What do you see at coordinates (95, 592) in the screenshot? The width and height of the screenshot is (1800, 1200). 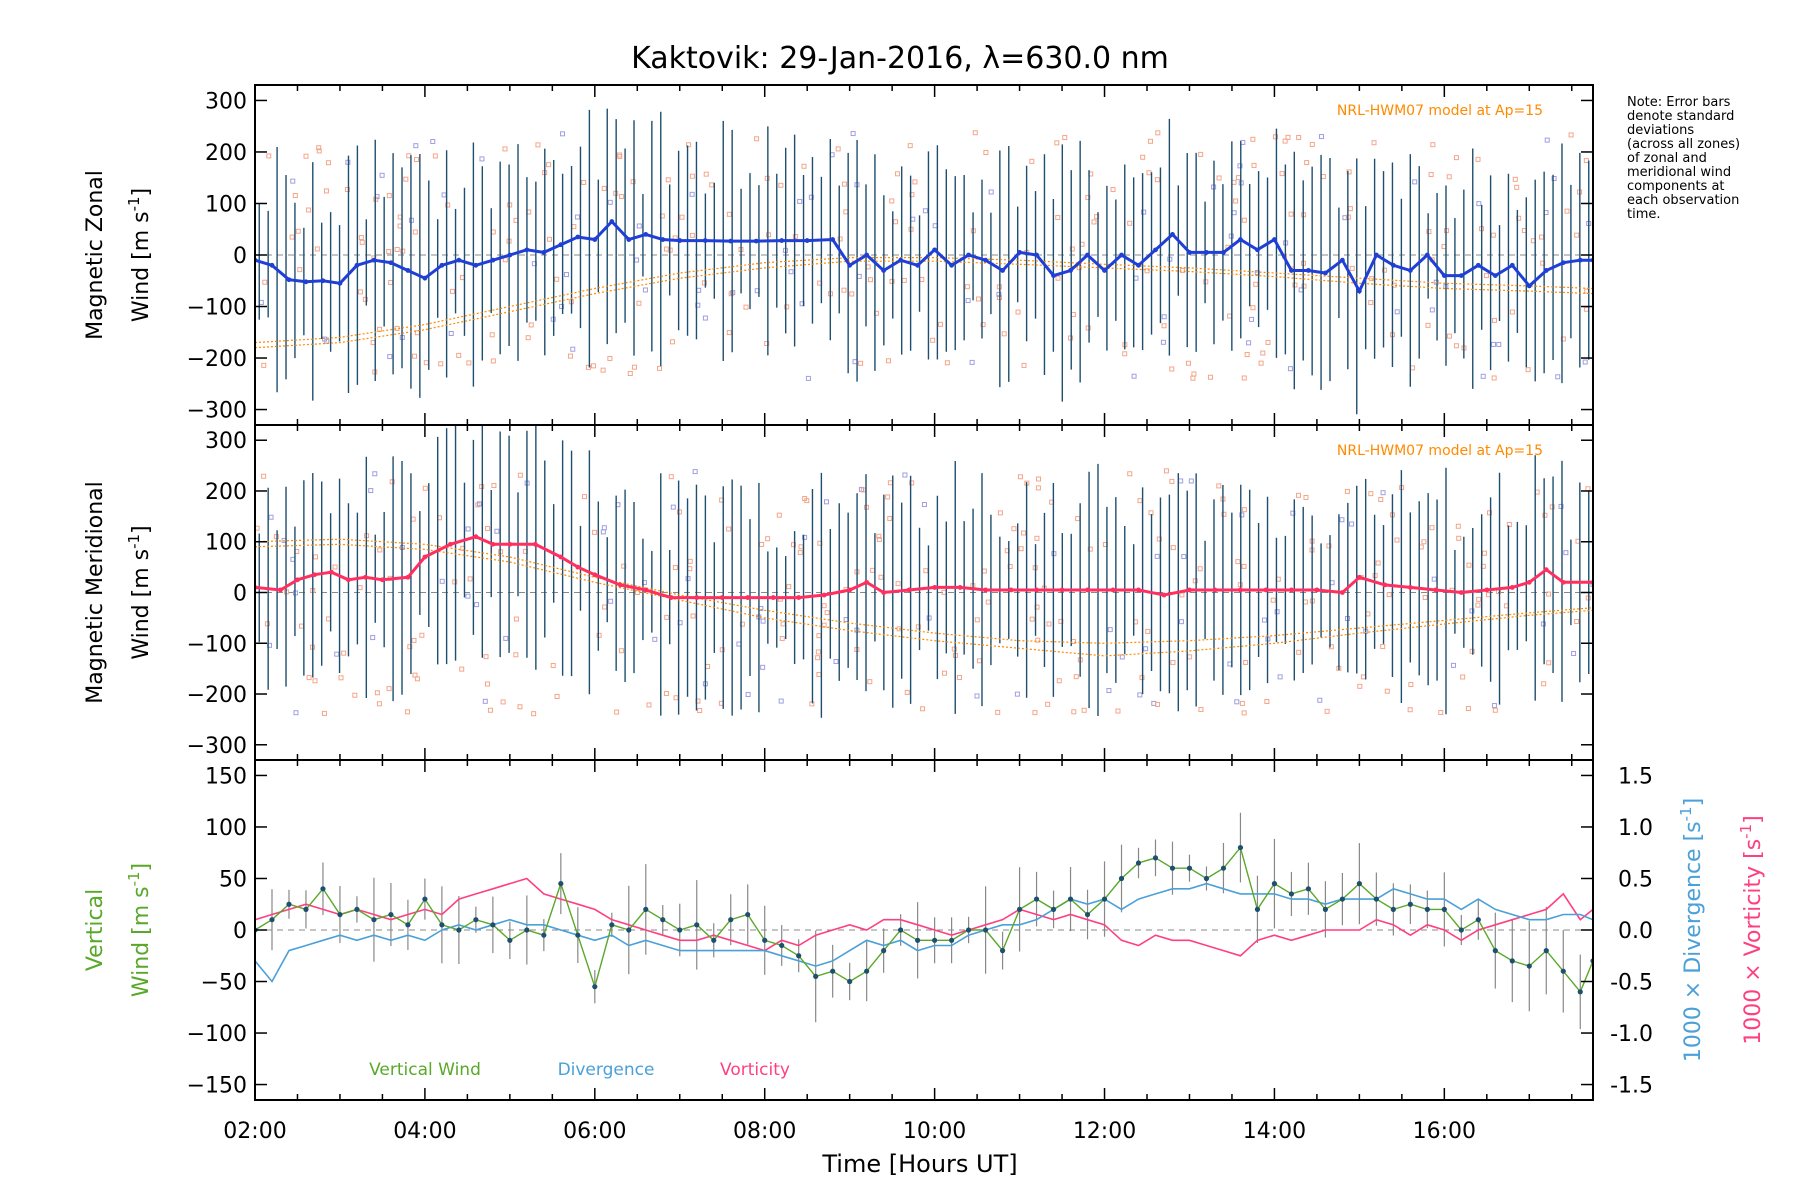 I see `y-axis-label-line1: Magnetic Meridional` at bounding box center [95, 592].